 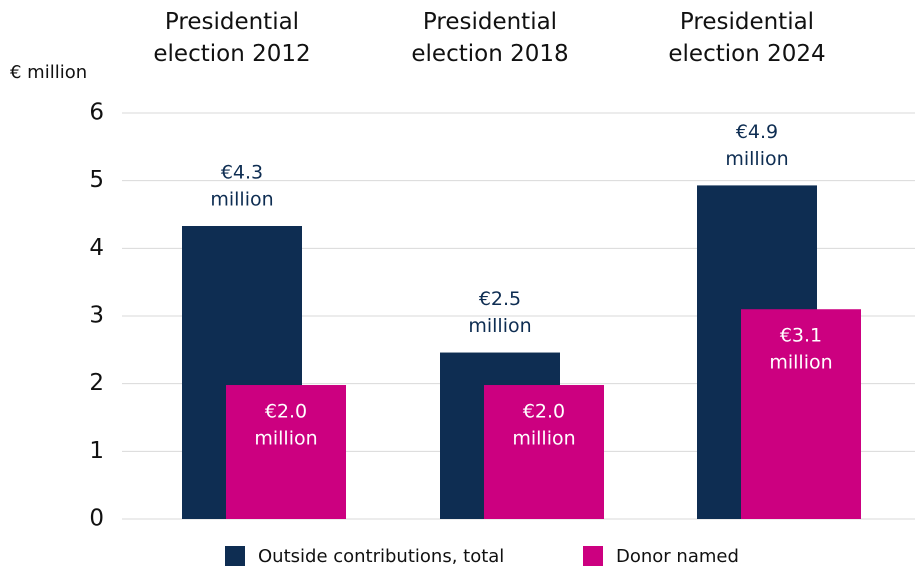 I want to click on y-tick-label: 2, so click(x=96, y=383).